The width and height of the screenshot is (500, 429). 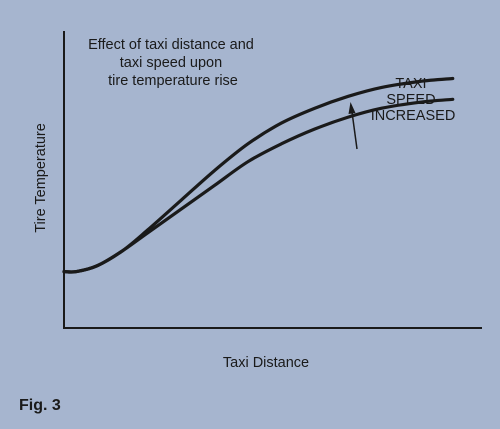 What do you see at coordinates (352, 108) in the screenshot?
I see `annotation-arrowhead` at bounding box center [352, 108].